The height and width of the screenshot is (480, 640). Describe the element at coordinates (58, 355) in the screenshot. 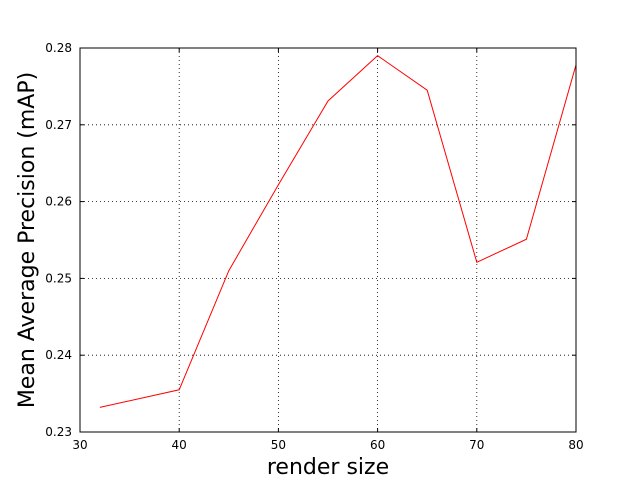

I see `y-tick-label: 0.24` at that location.